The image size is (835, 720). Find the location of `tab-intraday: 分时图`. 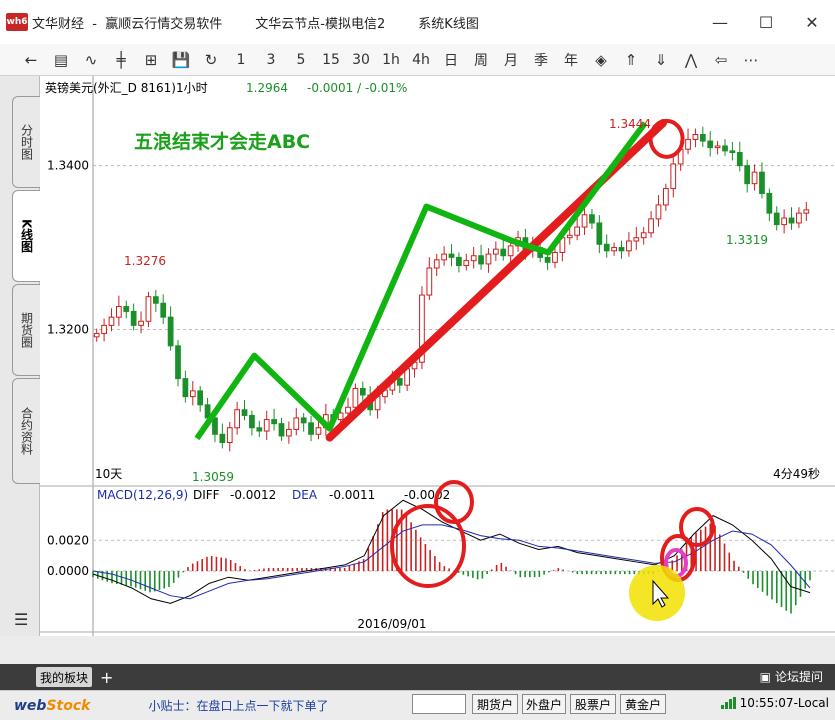

tab-intraday: 分时图 is located at coordinates (26, 142).